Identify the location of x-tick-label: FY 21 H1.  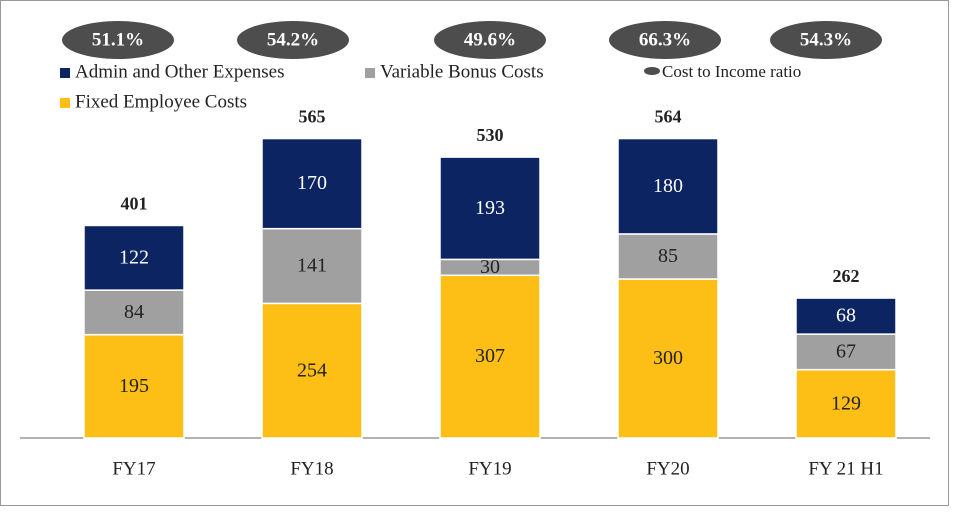
(845, 468).